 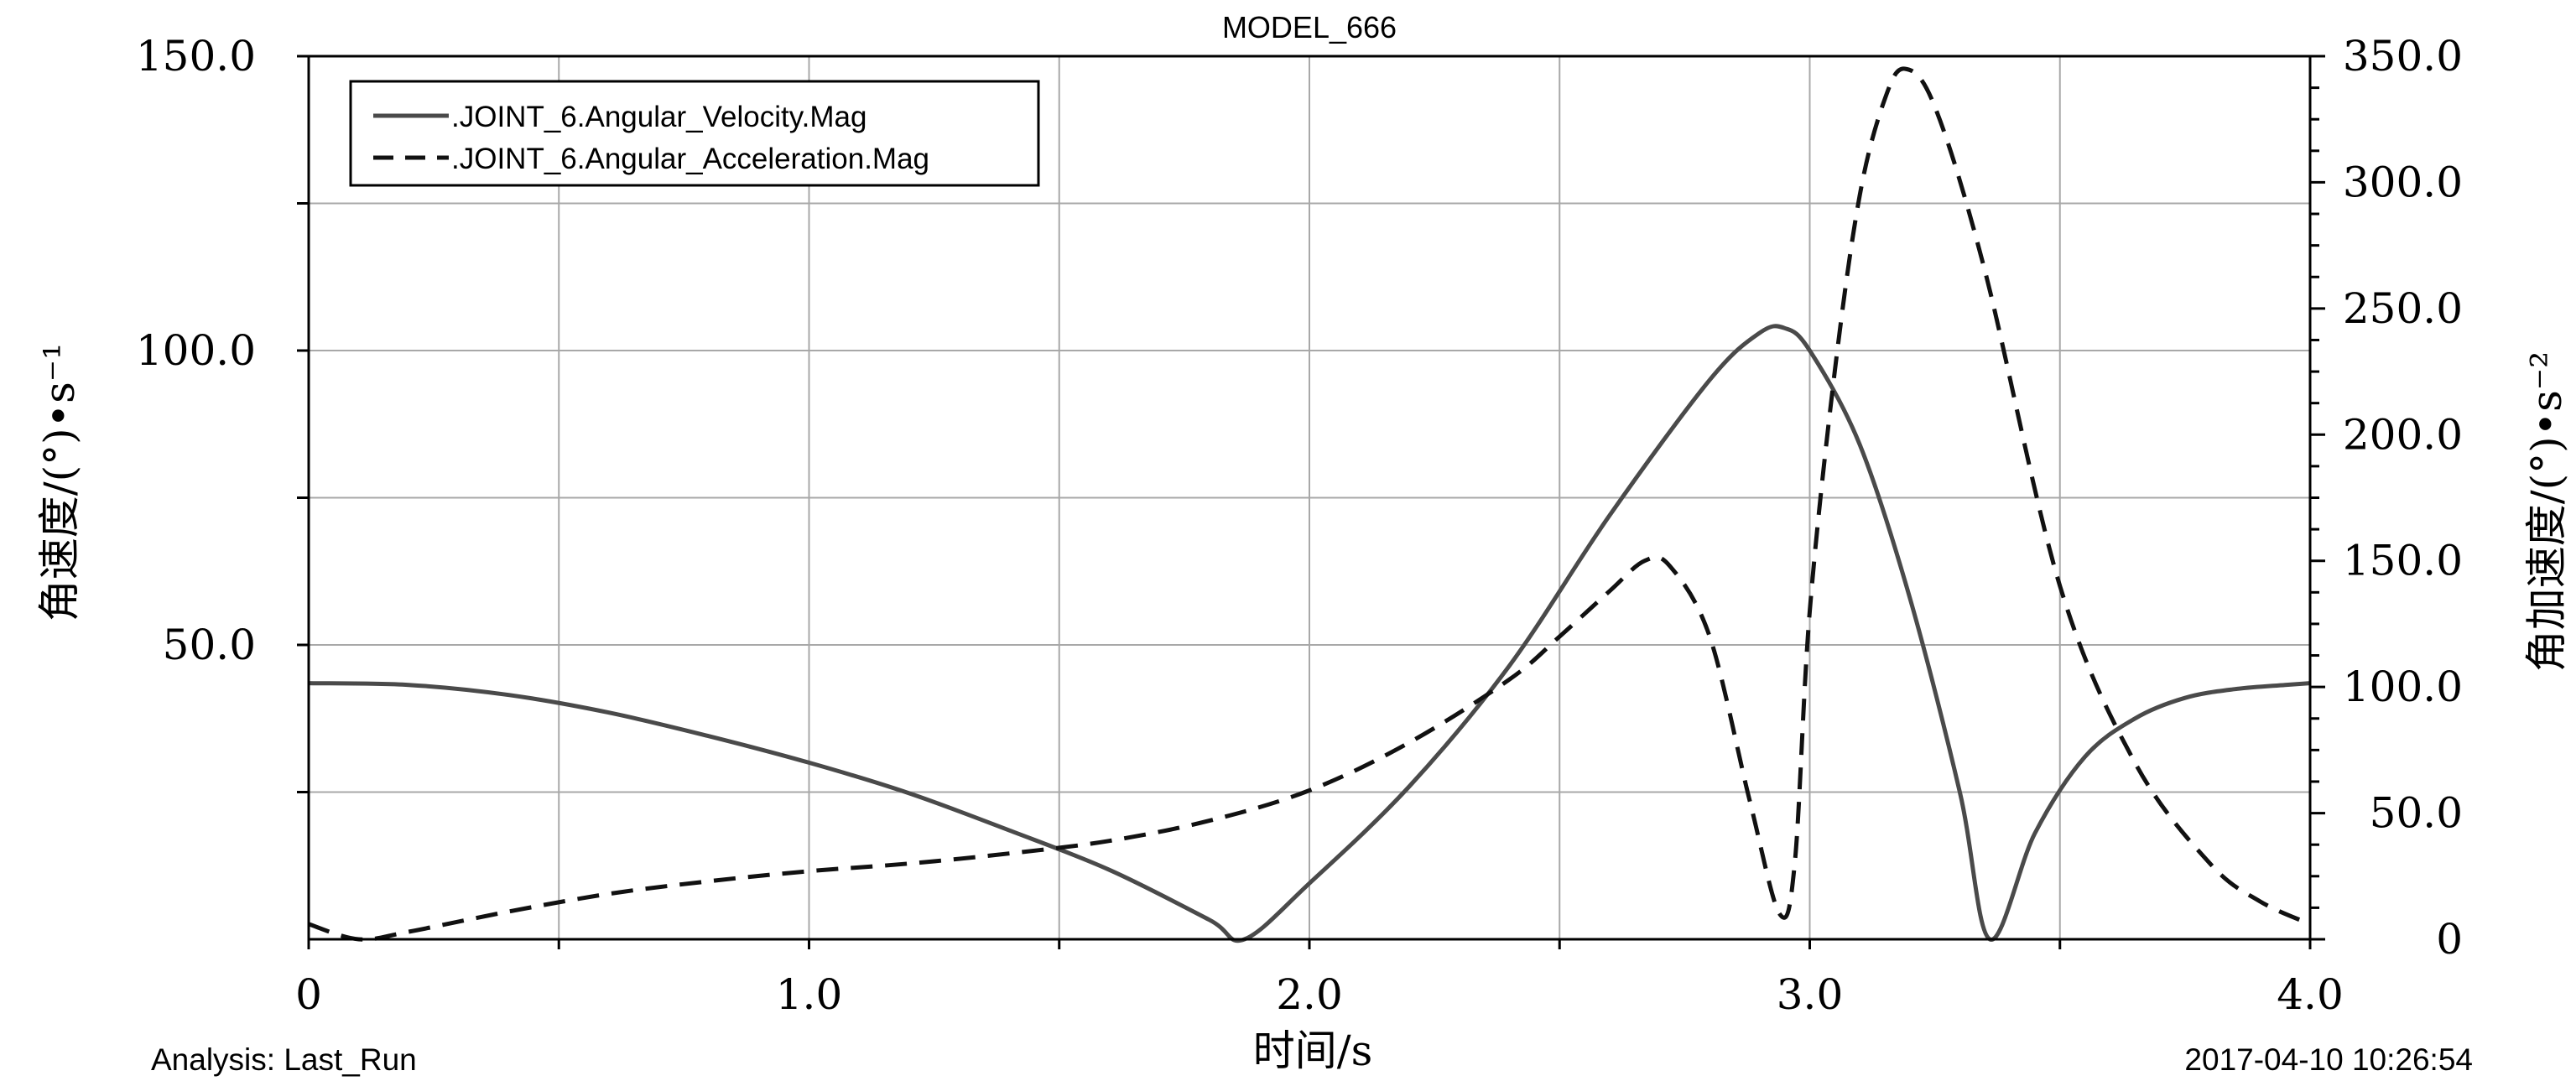 I want to click on x-tick-label: 3.0, so click(x=1810, y=995).